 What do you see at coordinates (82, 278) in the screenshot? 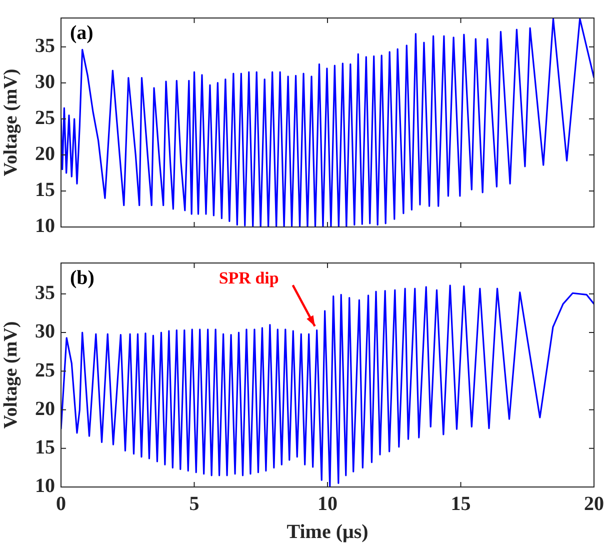
I see `annotation: (b)` at bounding box center [82, 278].